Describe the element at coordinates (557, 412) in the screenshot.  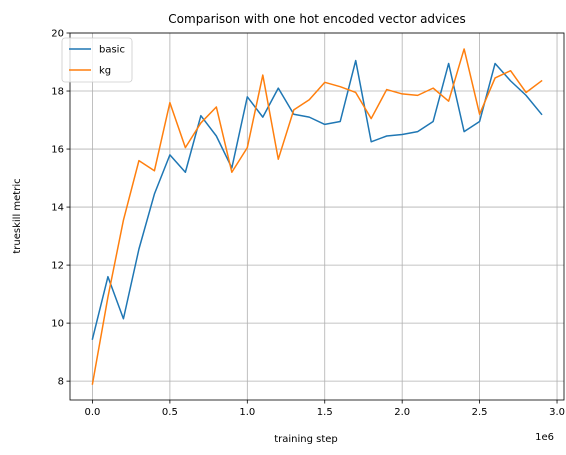
I see `x-tick-label: 3.0` at that location.